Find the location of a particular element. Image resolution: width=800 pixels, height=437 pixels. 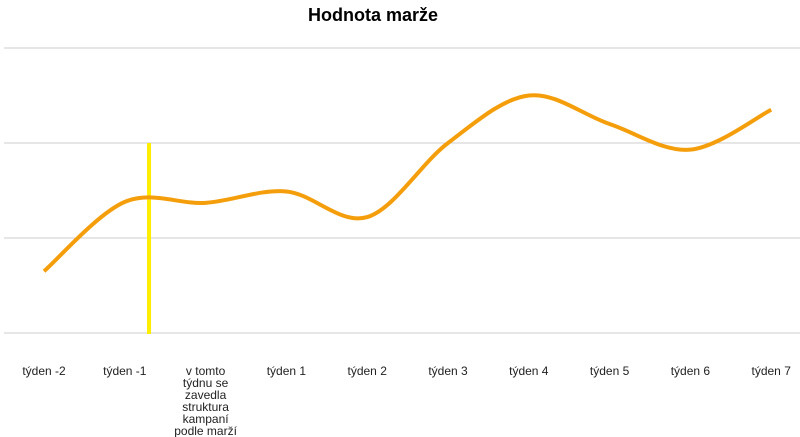

x-tick-label: týden 7 is located at coordinates (772, 371).